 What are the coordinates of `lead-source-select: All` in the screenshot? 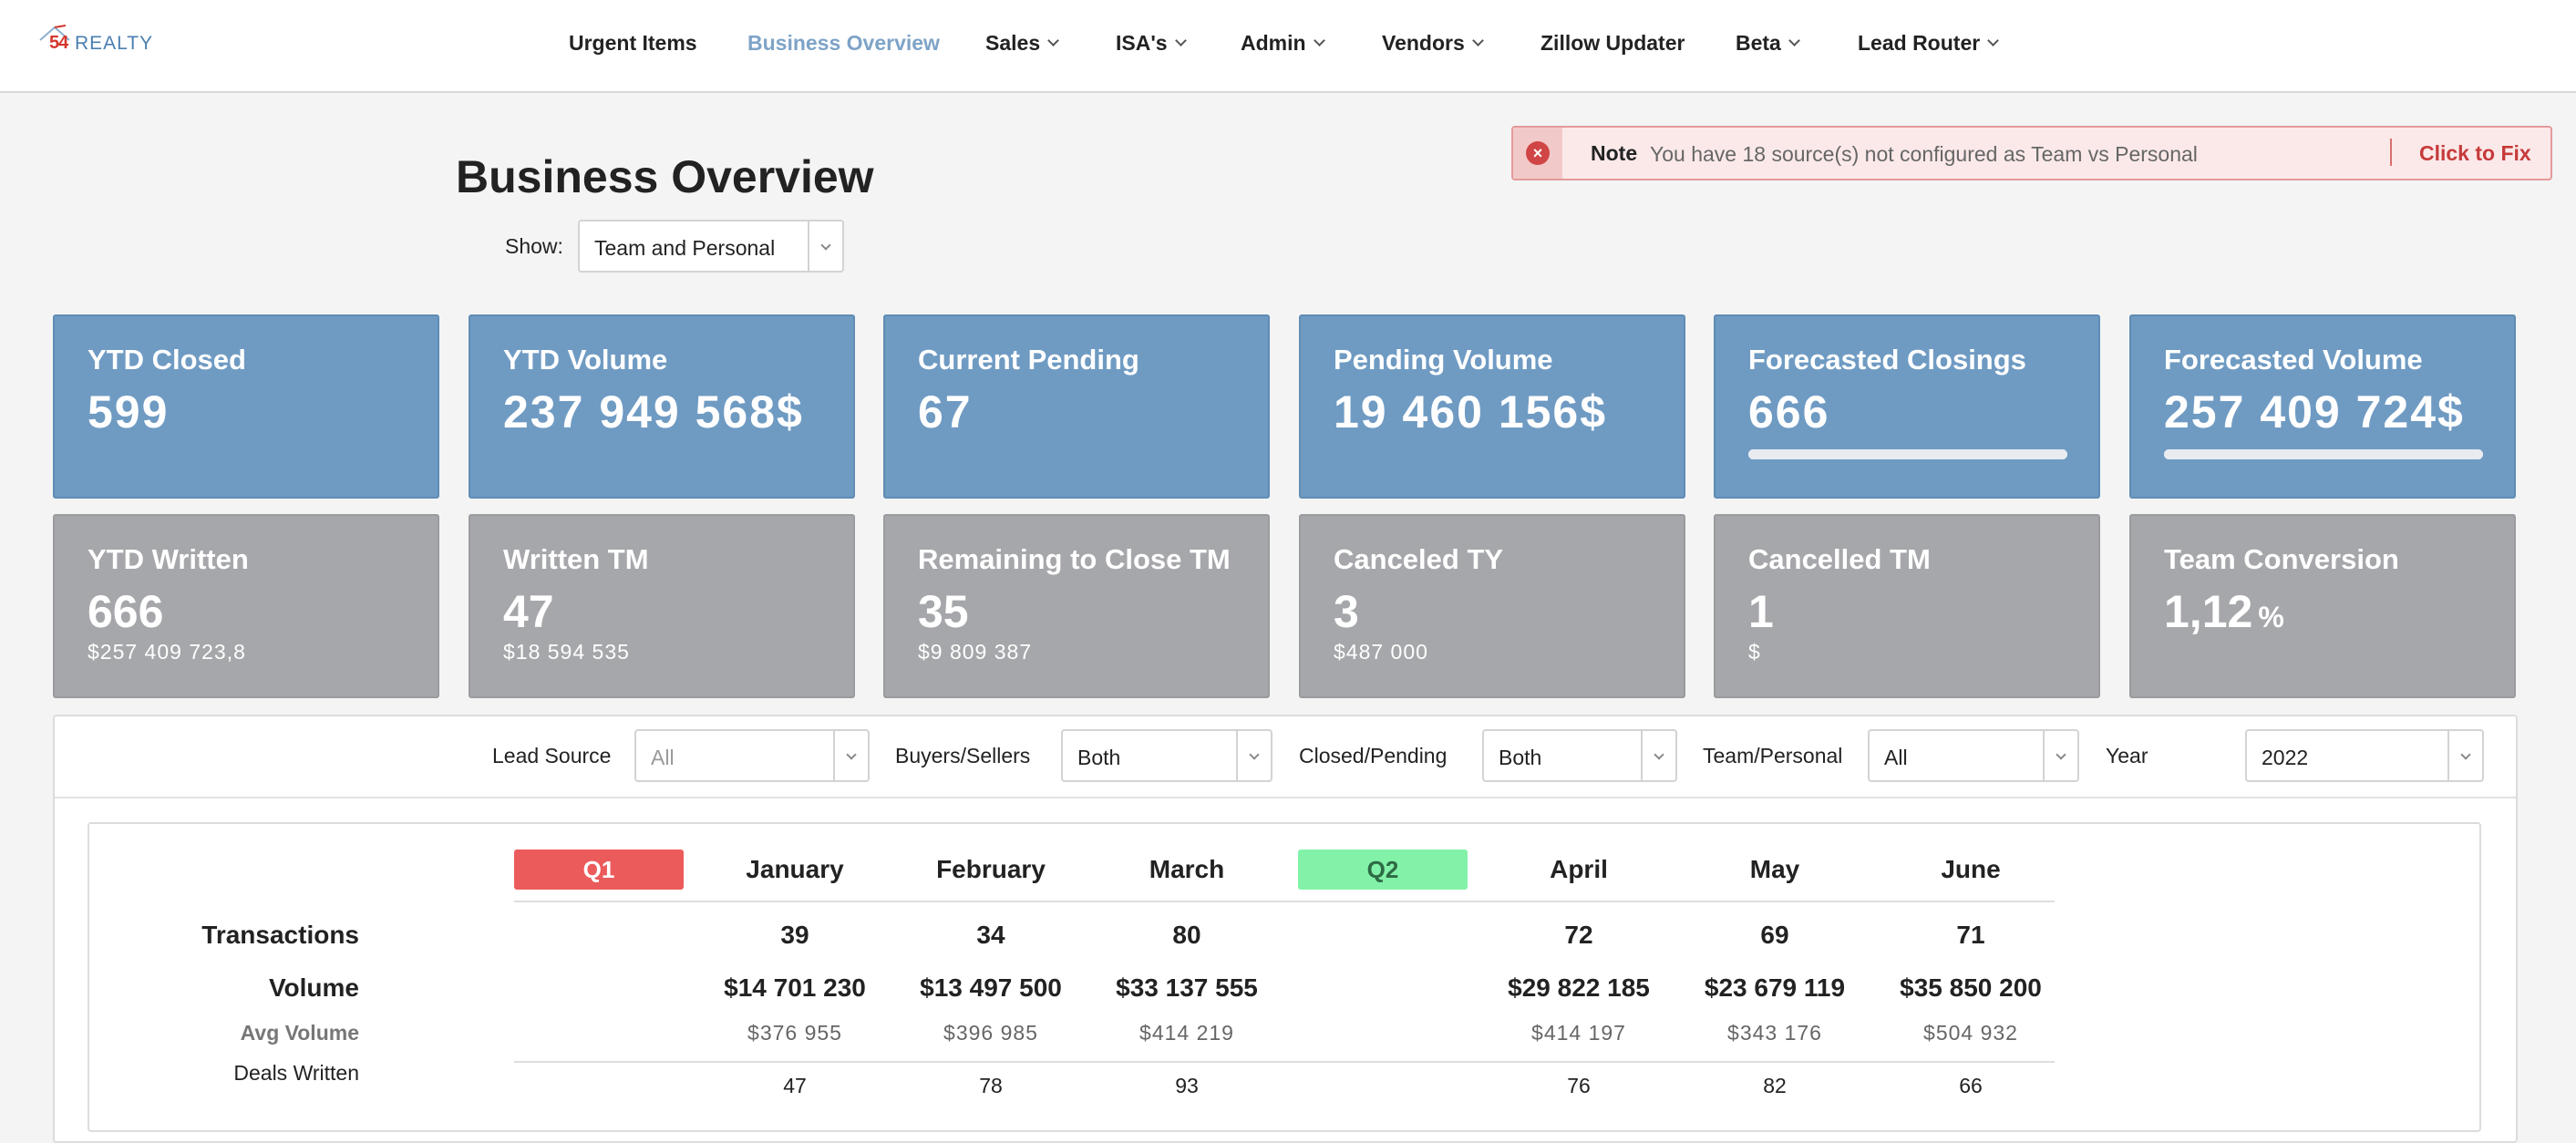 It's located at (752, 755).